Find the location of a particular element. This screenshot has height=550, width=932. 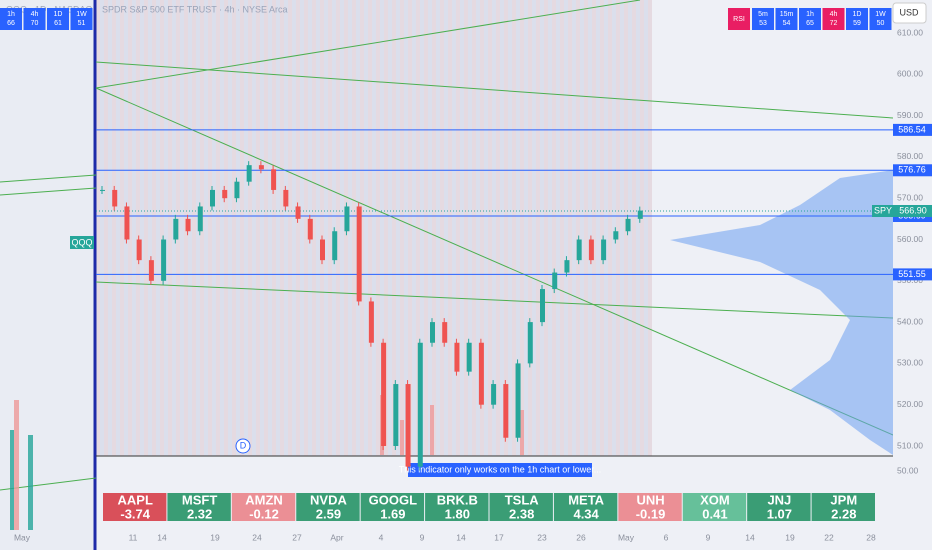

x-label: 17 is located at coordinates (499, 537).